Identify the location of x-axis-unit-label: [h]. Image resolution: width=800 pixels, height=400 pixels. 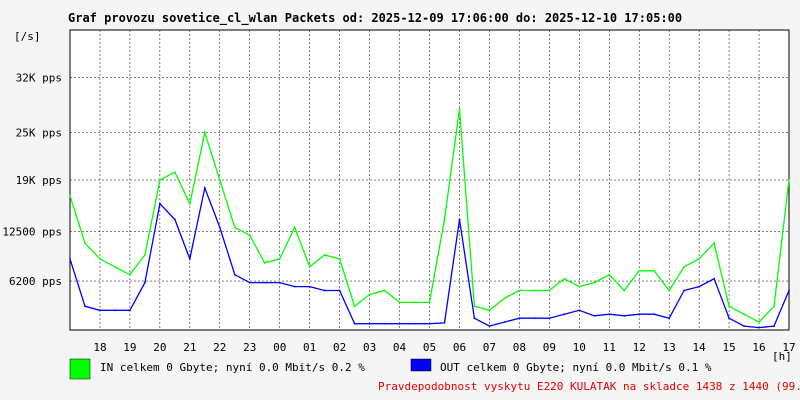
(782, 356).